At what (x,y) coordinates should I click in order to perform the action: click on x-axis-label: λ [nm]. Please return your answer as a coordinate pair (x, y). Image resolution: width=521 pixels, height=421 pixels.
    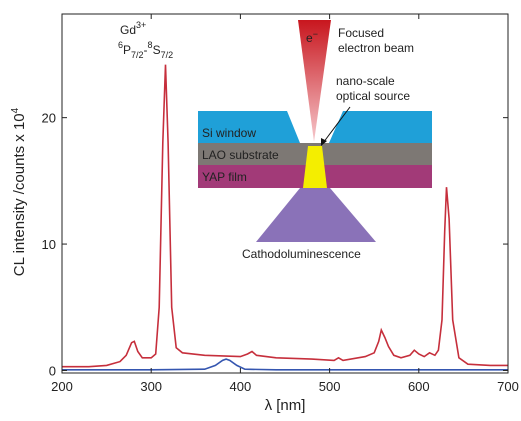
    Looking at the image, I should click on (285, 405).